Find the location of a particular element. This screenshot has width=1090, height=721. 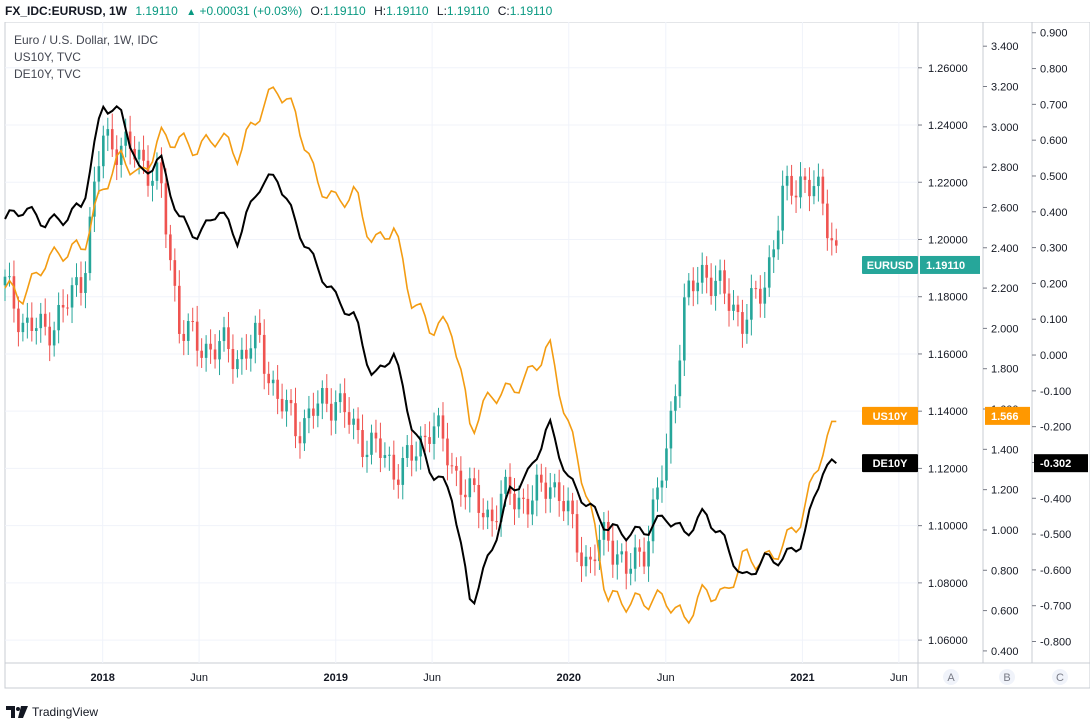

axis-b-circle is located at coordinates (1007, 677).